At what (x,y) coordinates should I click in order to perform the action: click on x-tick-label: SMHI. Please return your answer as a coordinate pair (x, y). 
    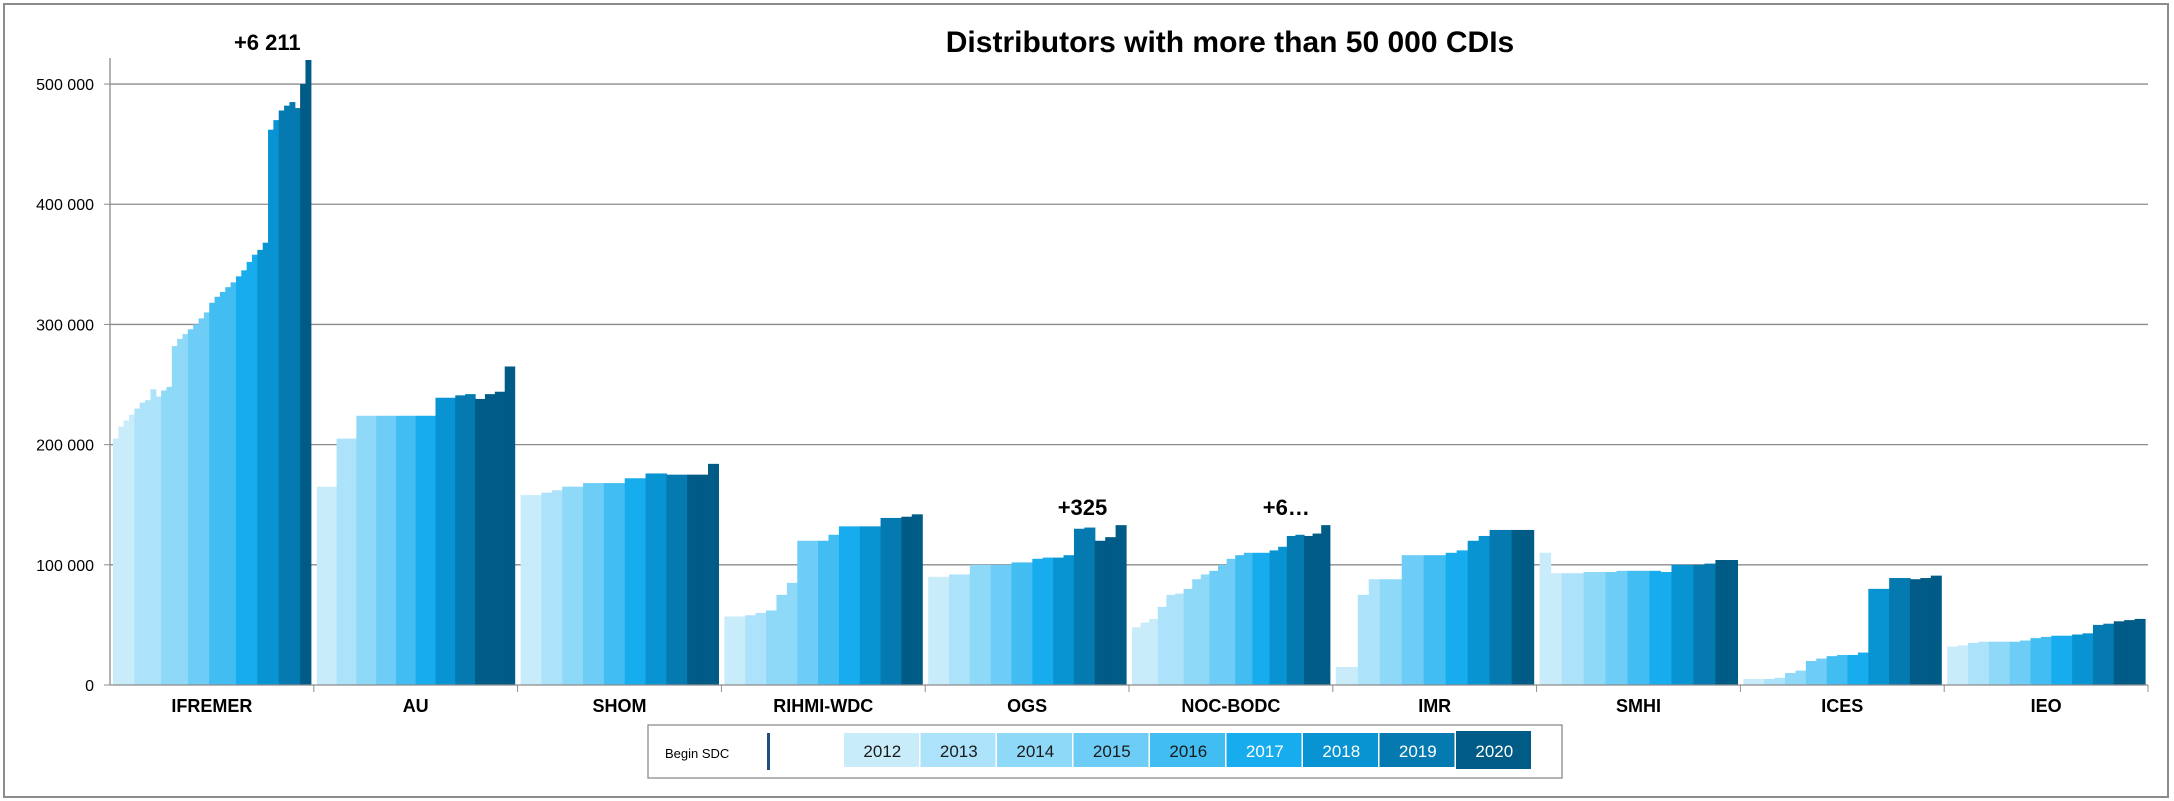
    Looking at the image, I should click on (1638, 706).